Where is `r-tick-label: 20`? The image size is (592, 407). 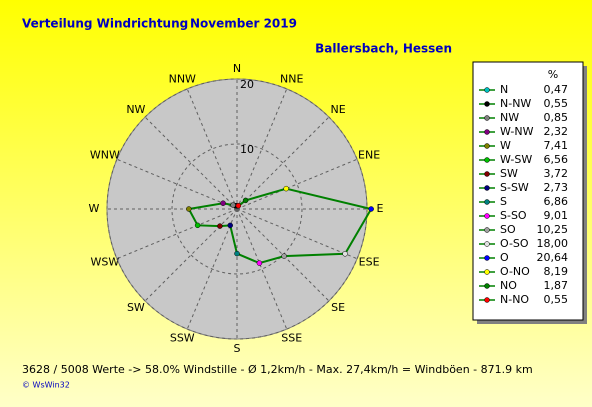
r-tick-label: 20 is located at coordinates (247, 84).